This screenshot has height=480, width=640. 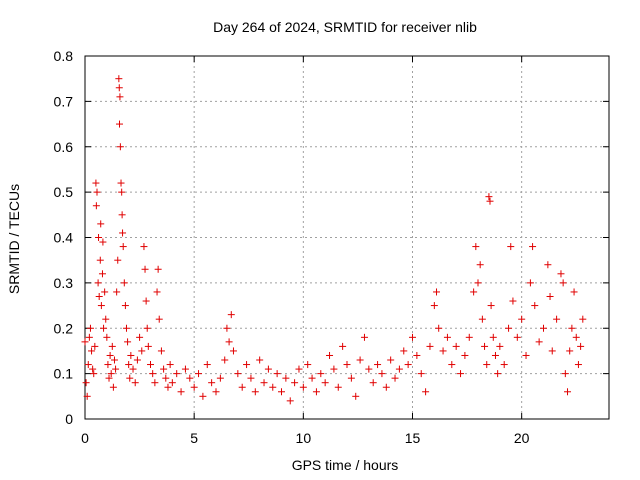 What do you see at coordinates (64, 147) in the screenshot?
I see `y-tick-label: 0.6` at bounding box center [64, 147].